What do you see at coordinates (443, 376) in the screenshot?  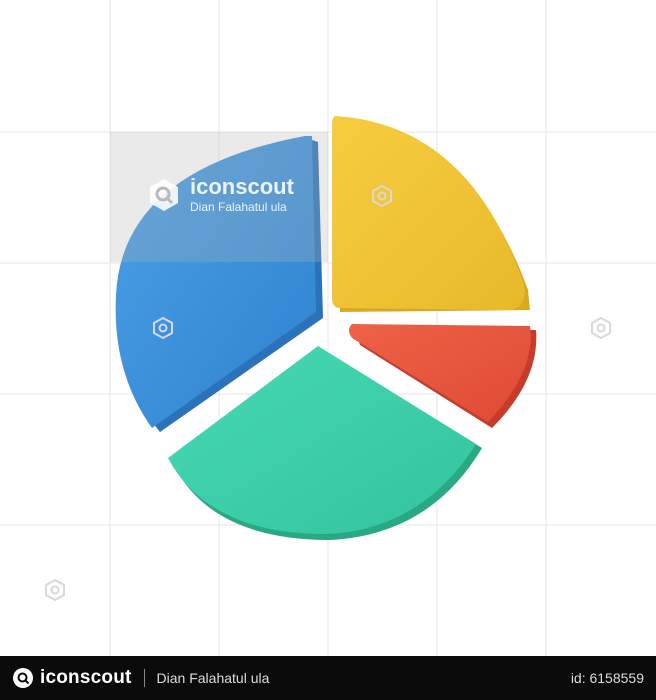 I see `red-slice` at bounding box center [443, 376].